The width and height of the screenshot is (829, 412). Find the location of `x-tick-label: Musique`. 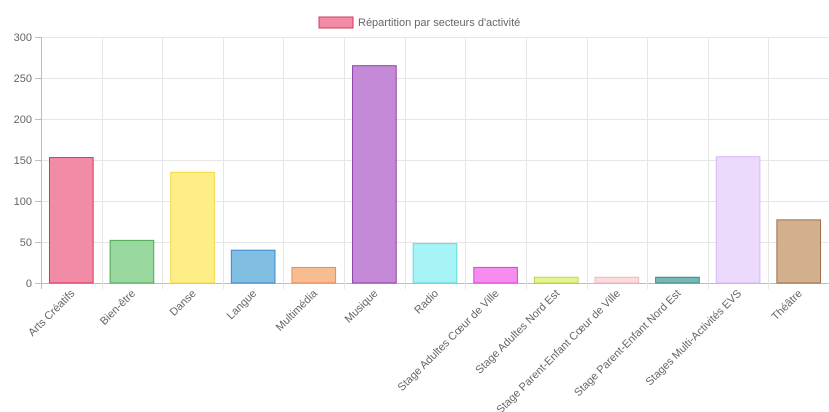

x-tick-label: Musique is located at coordinates (362, 307).